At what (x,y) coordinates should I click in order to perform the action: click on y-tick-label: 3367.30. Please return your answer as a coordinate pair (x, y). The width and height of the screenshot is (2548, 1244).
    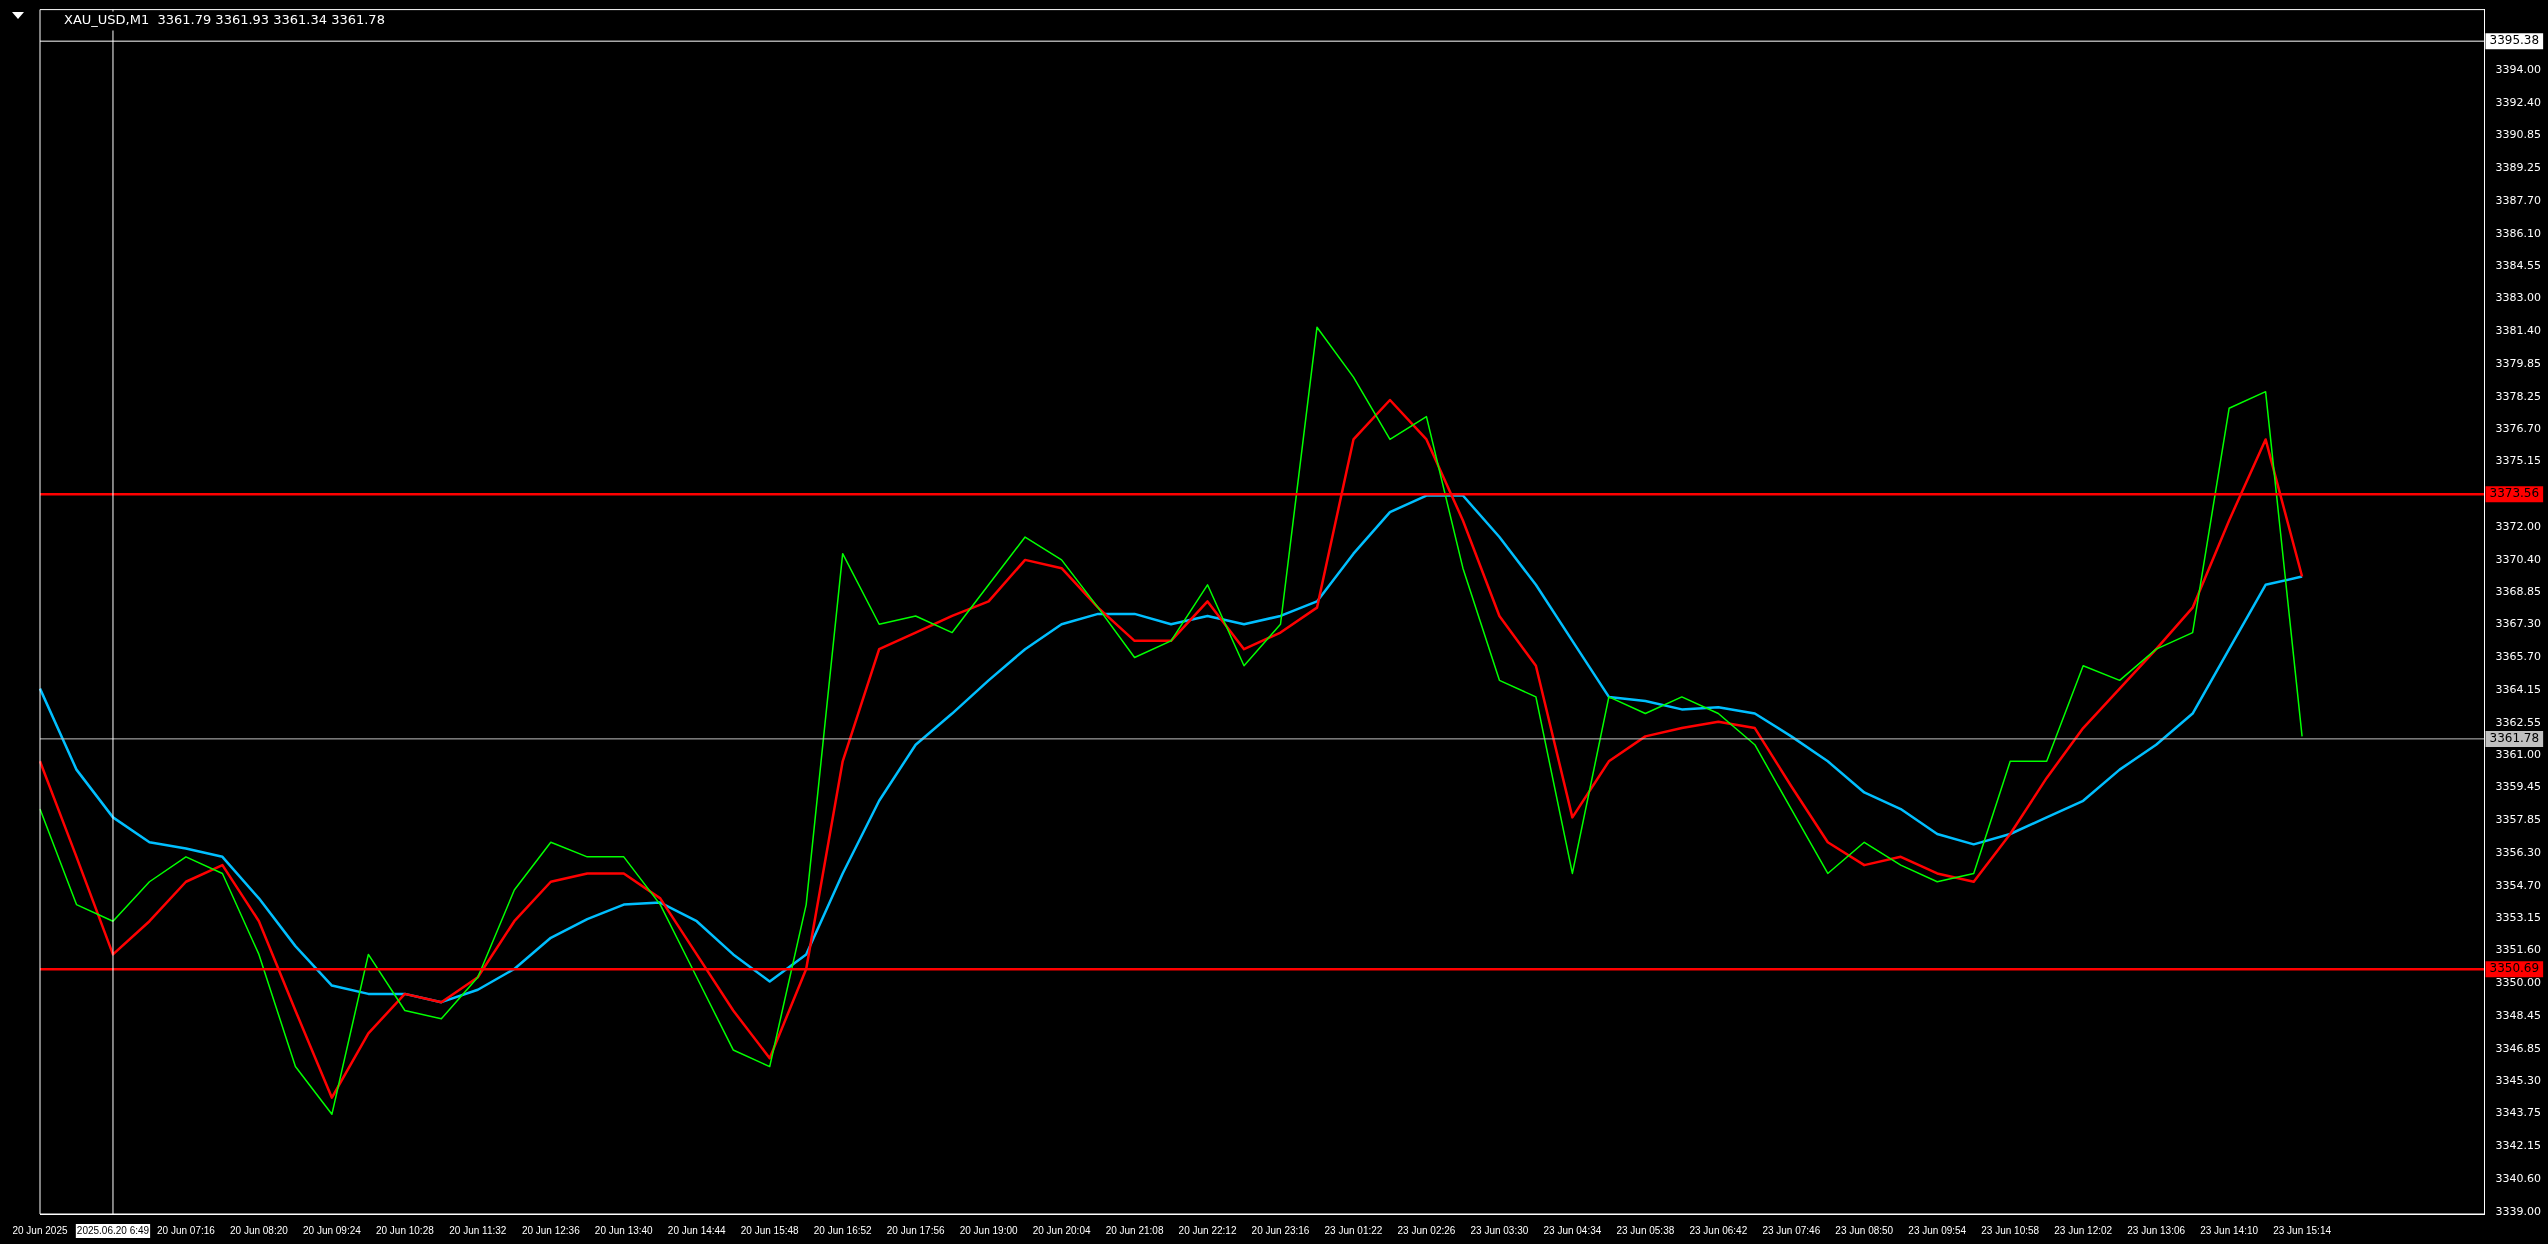
    Looking at the image, I should click on (2518, 624).